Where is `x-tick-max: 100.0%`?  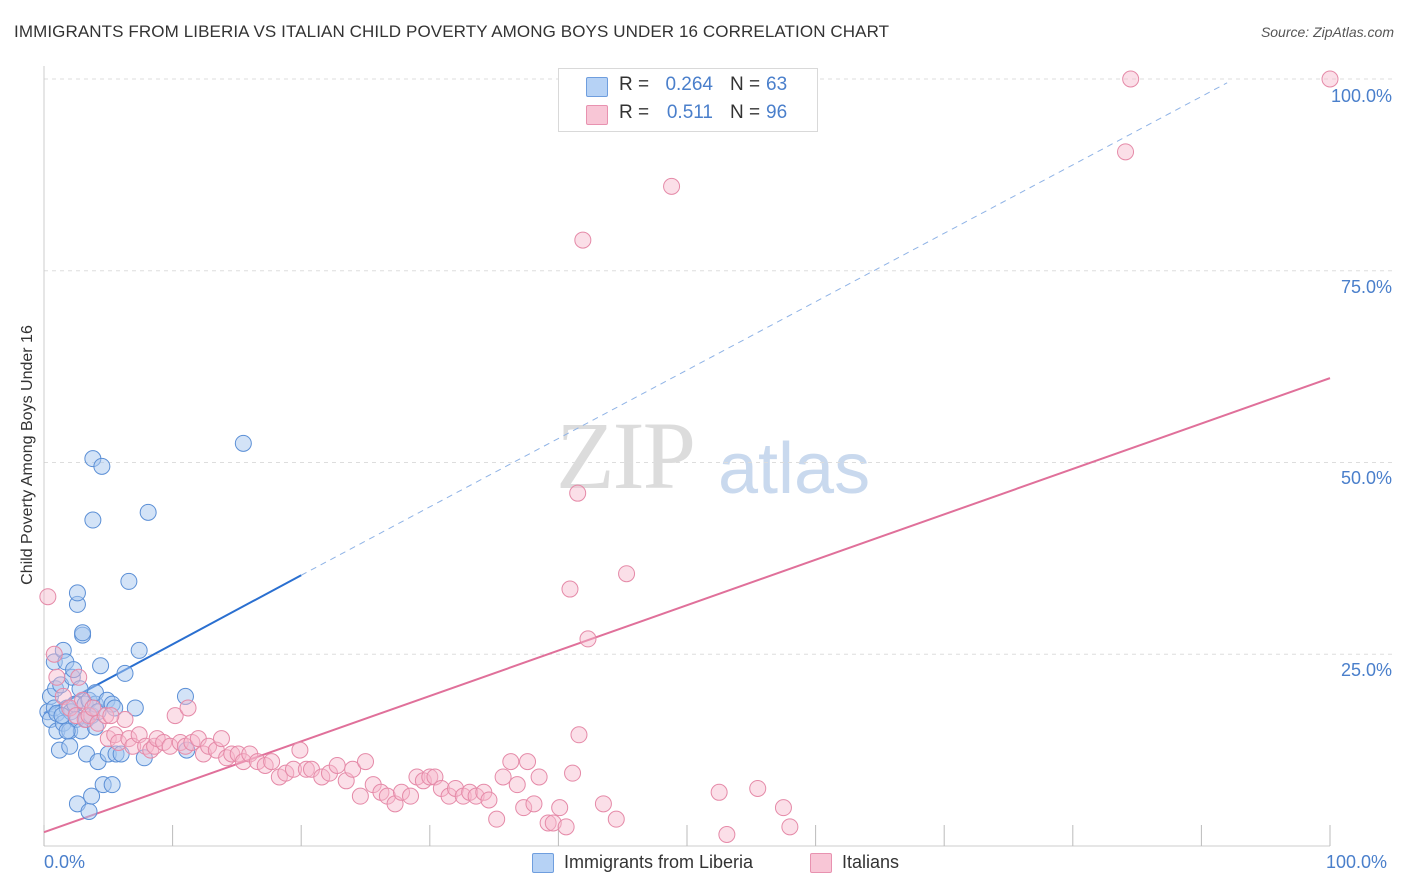
x-tick-max: 100.0% is located at coordinates (1357, 862).